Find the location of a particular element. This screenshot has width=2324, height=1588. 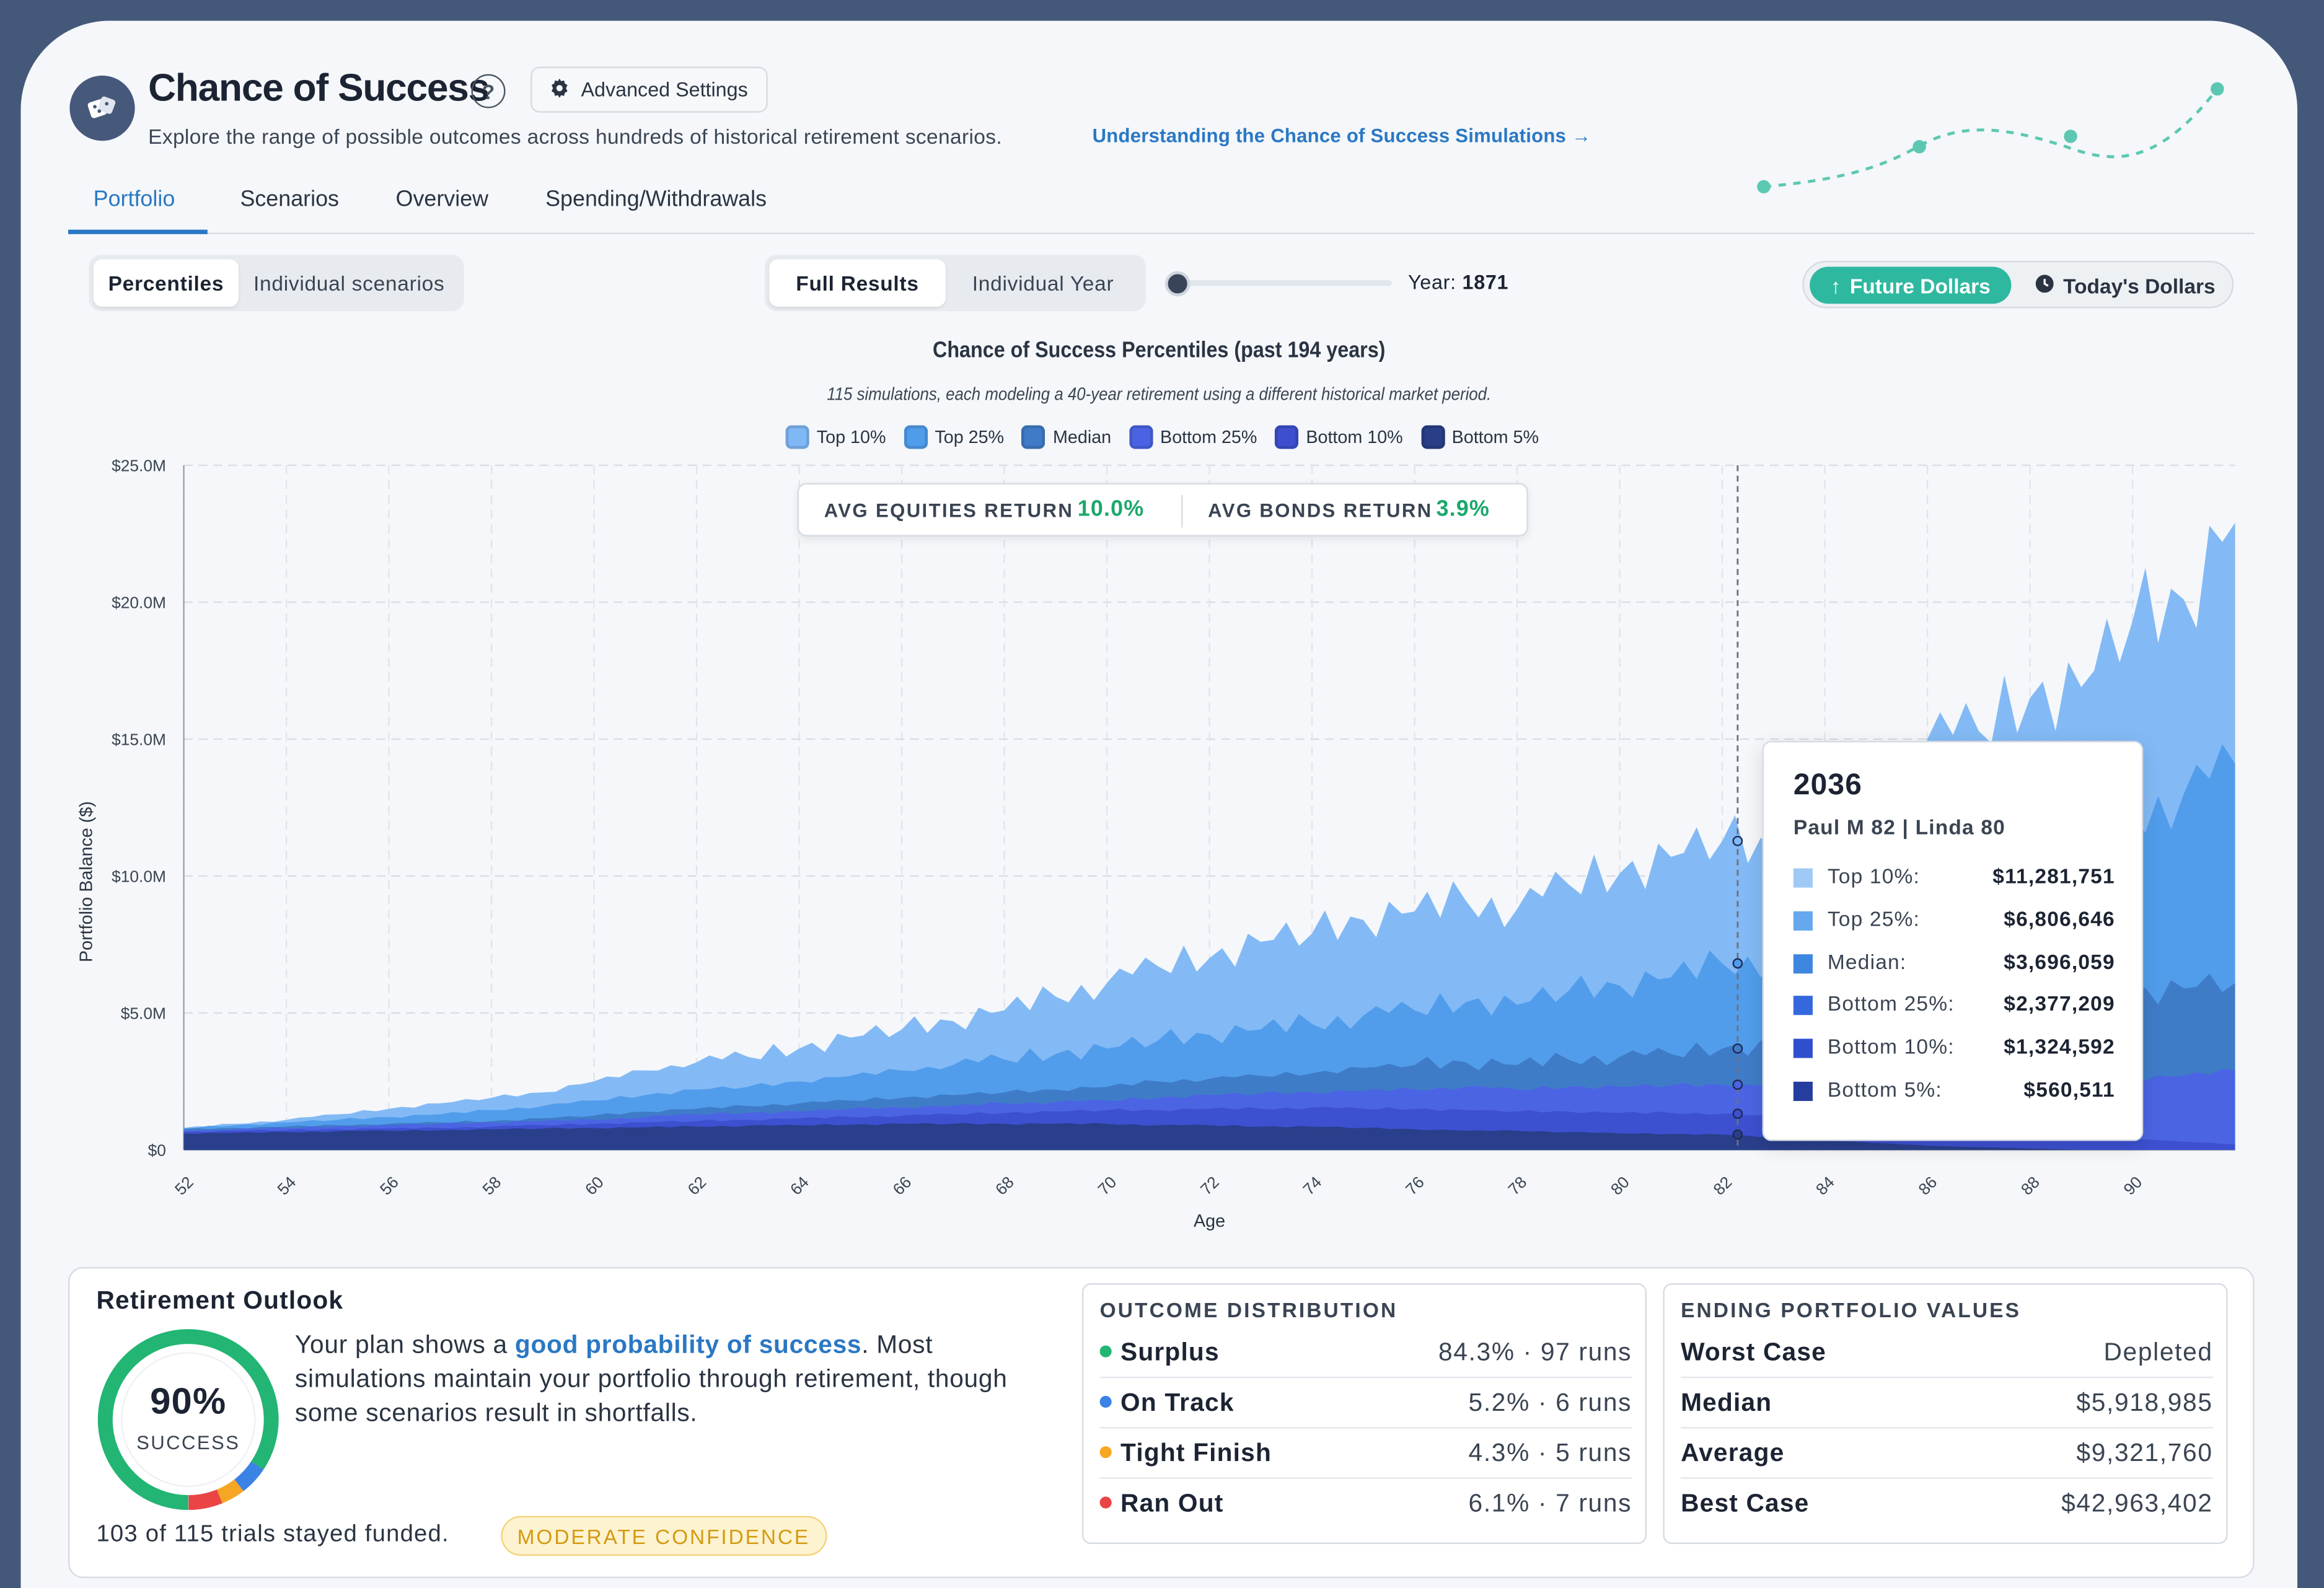

trials-funded-text: 103 of 115 trials stayed funded. is located at coordinates (272, 1534).